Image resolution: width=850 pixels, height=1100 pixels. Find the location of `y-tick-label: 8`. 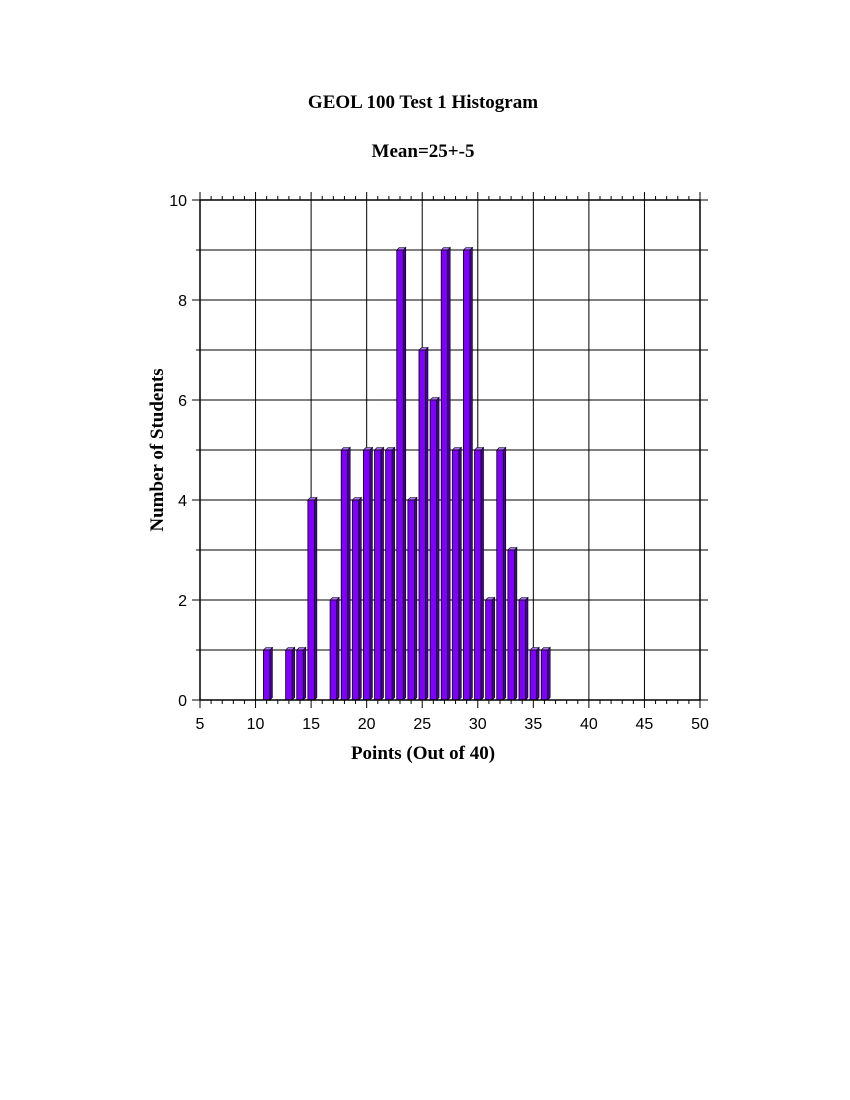

y-tick-label: 8 is located at coordinates (182, 301).